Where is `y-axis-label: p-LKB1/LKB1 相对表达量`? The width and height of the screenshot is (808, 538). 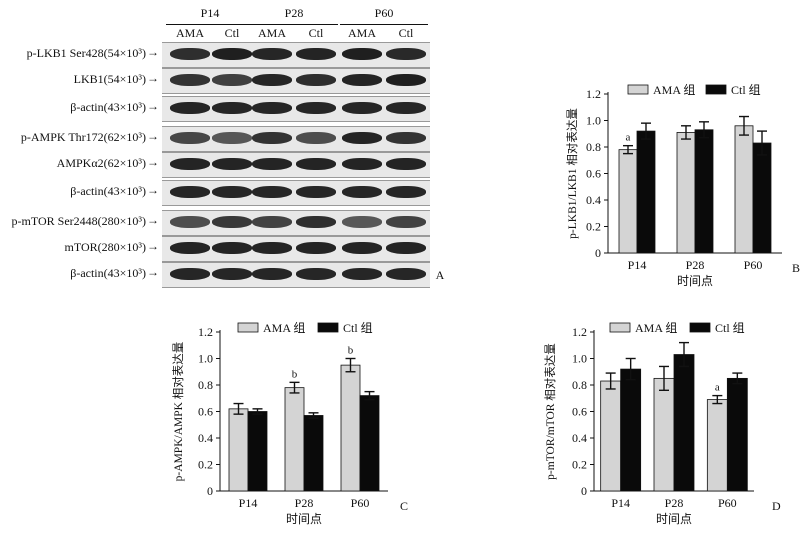
y-axis-label: p-LKB1/LKB1 相对表达量 is located at coordinates (572, 173).